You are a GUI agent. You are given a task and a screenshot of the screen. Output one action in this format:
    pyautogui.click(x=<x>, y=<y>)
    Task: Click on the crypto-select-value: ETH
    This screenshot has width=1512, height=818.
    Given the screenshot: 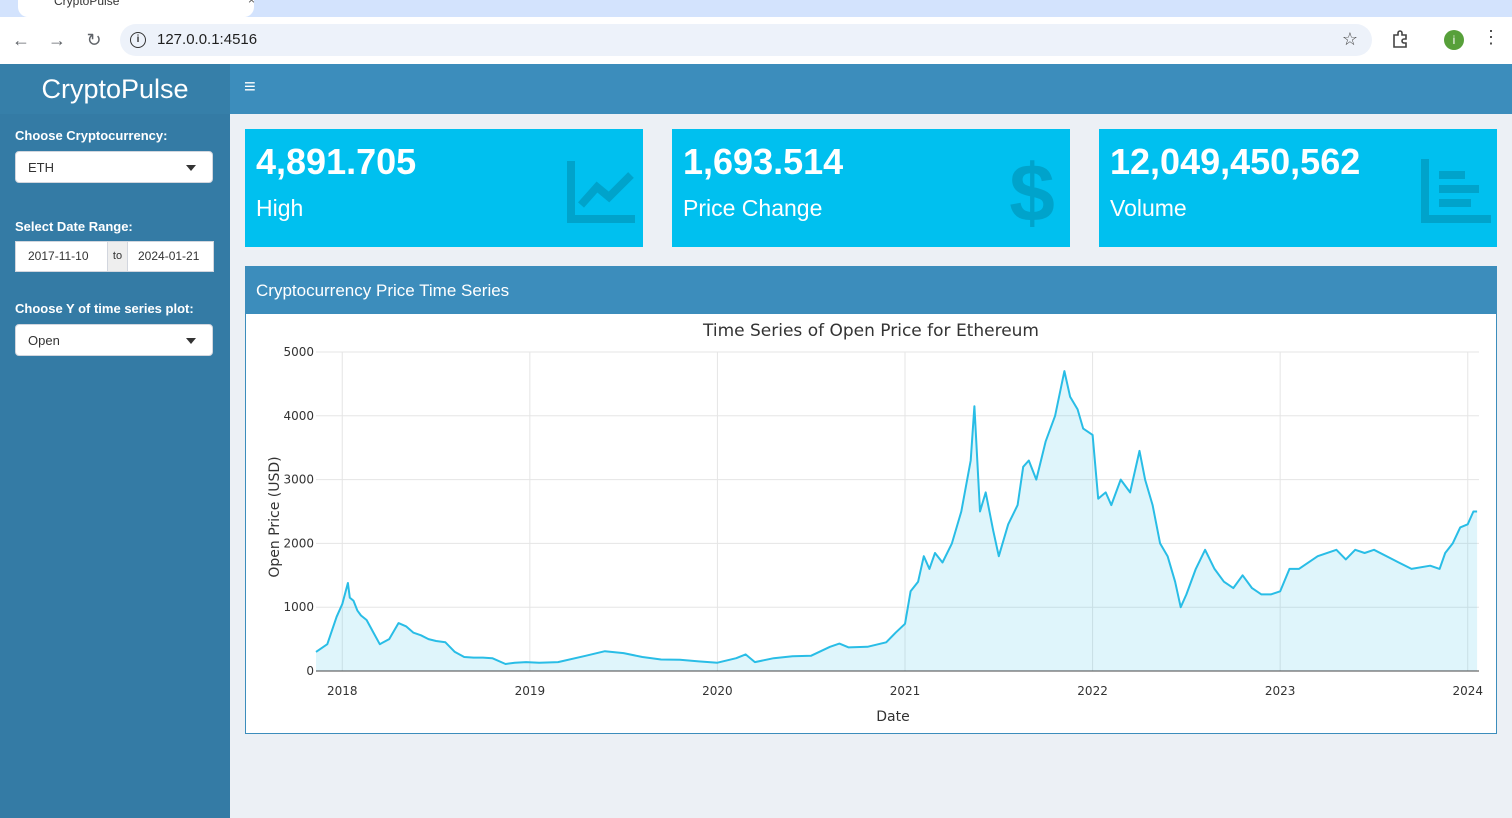 What is the action you would take?
    pyautogui.click(x=41, y=167)
    